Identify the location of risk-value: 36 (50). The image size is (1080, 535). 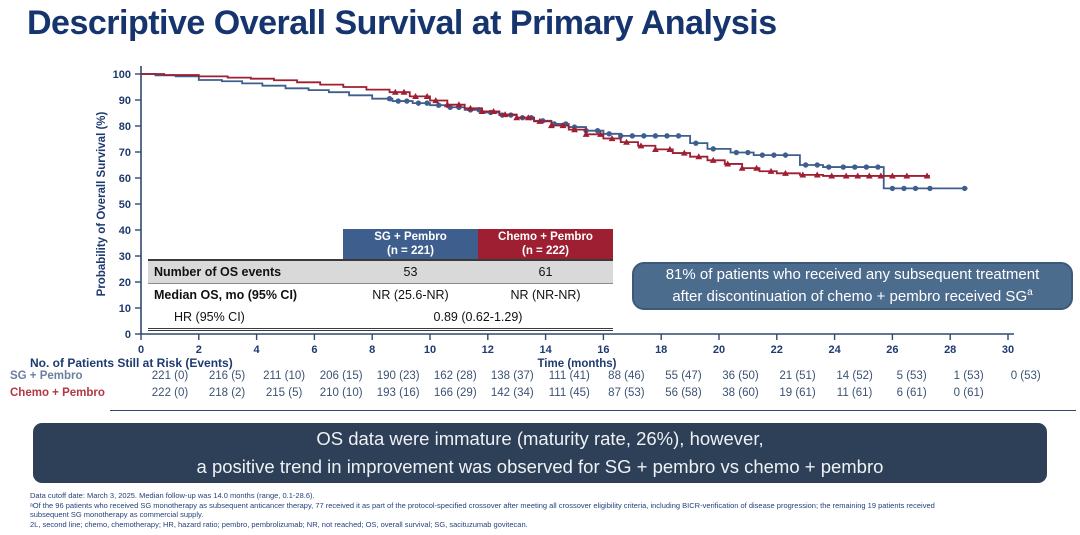
(740, 376).